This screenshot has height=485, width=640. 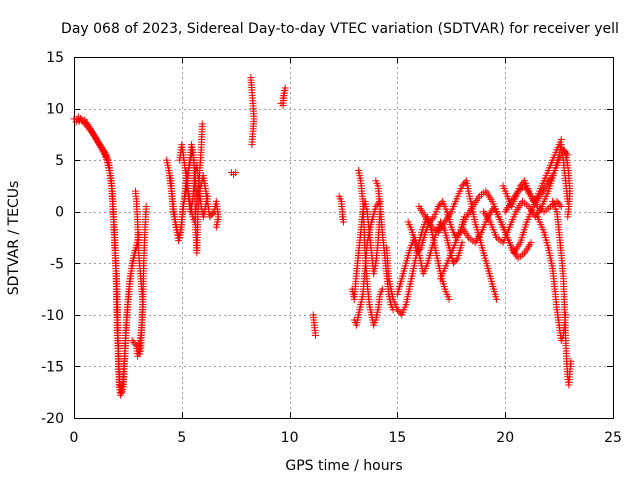 I want to click on y-tick-label: 10, so click(x=55, y=110).